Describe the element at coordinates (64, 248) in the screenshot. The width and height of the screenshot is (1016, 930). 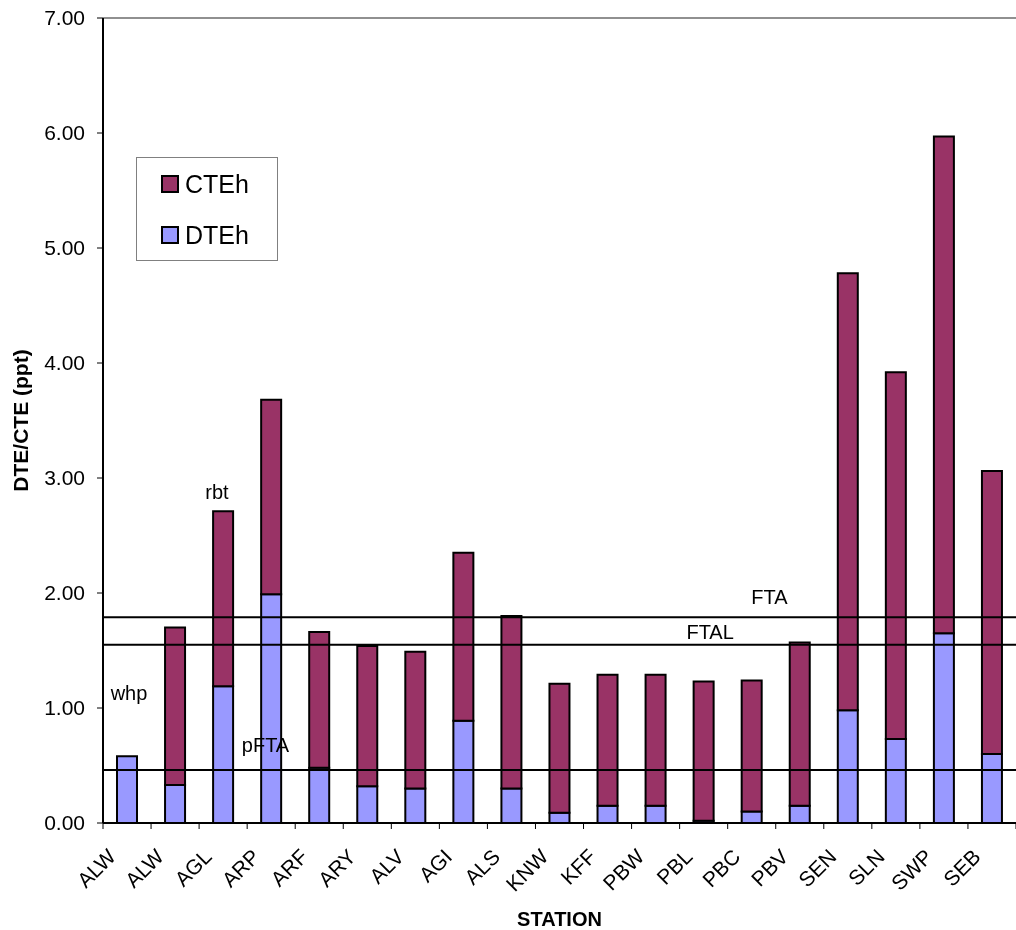
I see `y-tick-label: 5.00` at that location.